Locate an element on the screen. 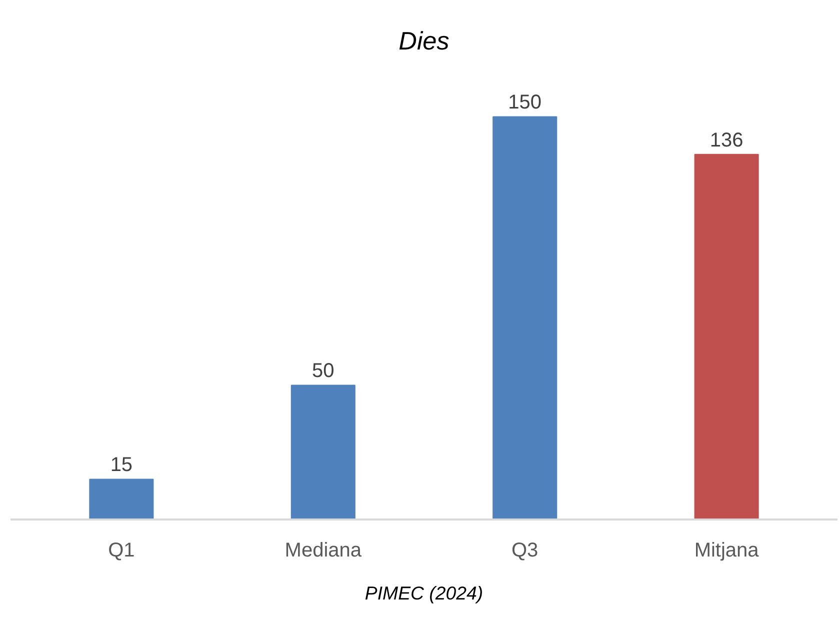 The image size is (839, 619). text: PIMEC (2024) is located at coordinates (424, 593).